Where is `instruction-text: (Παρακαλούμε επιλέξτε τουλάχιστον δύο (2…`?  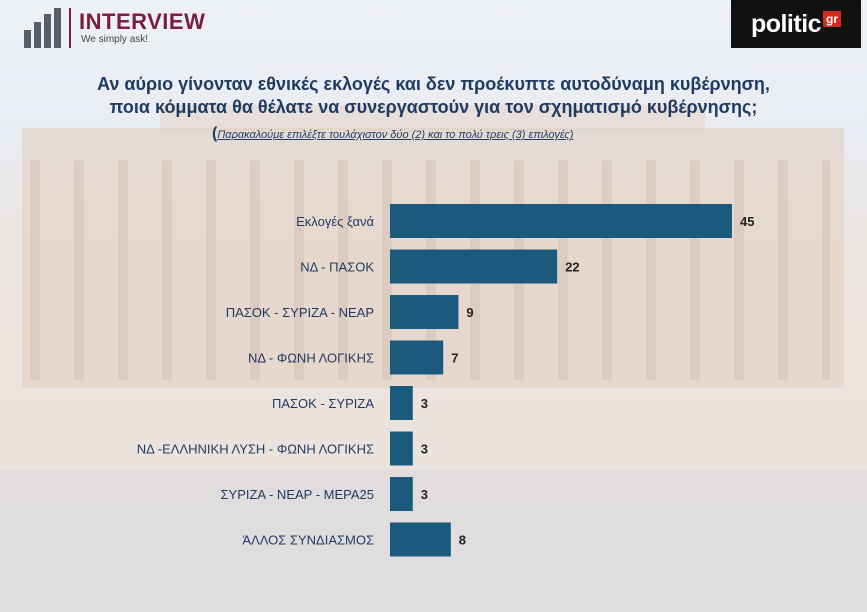 instruction-text: (Παρακαλούμε επιλέξτε τουλάχιστον δύο (2… is located at coordinates (392, 134).